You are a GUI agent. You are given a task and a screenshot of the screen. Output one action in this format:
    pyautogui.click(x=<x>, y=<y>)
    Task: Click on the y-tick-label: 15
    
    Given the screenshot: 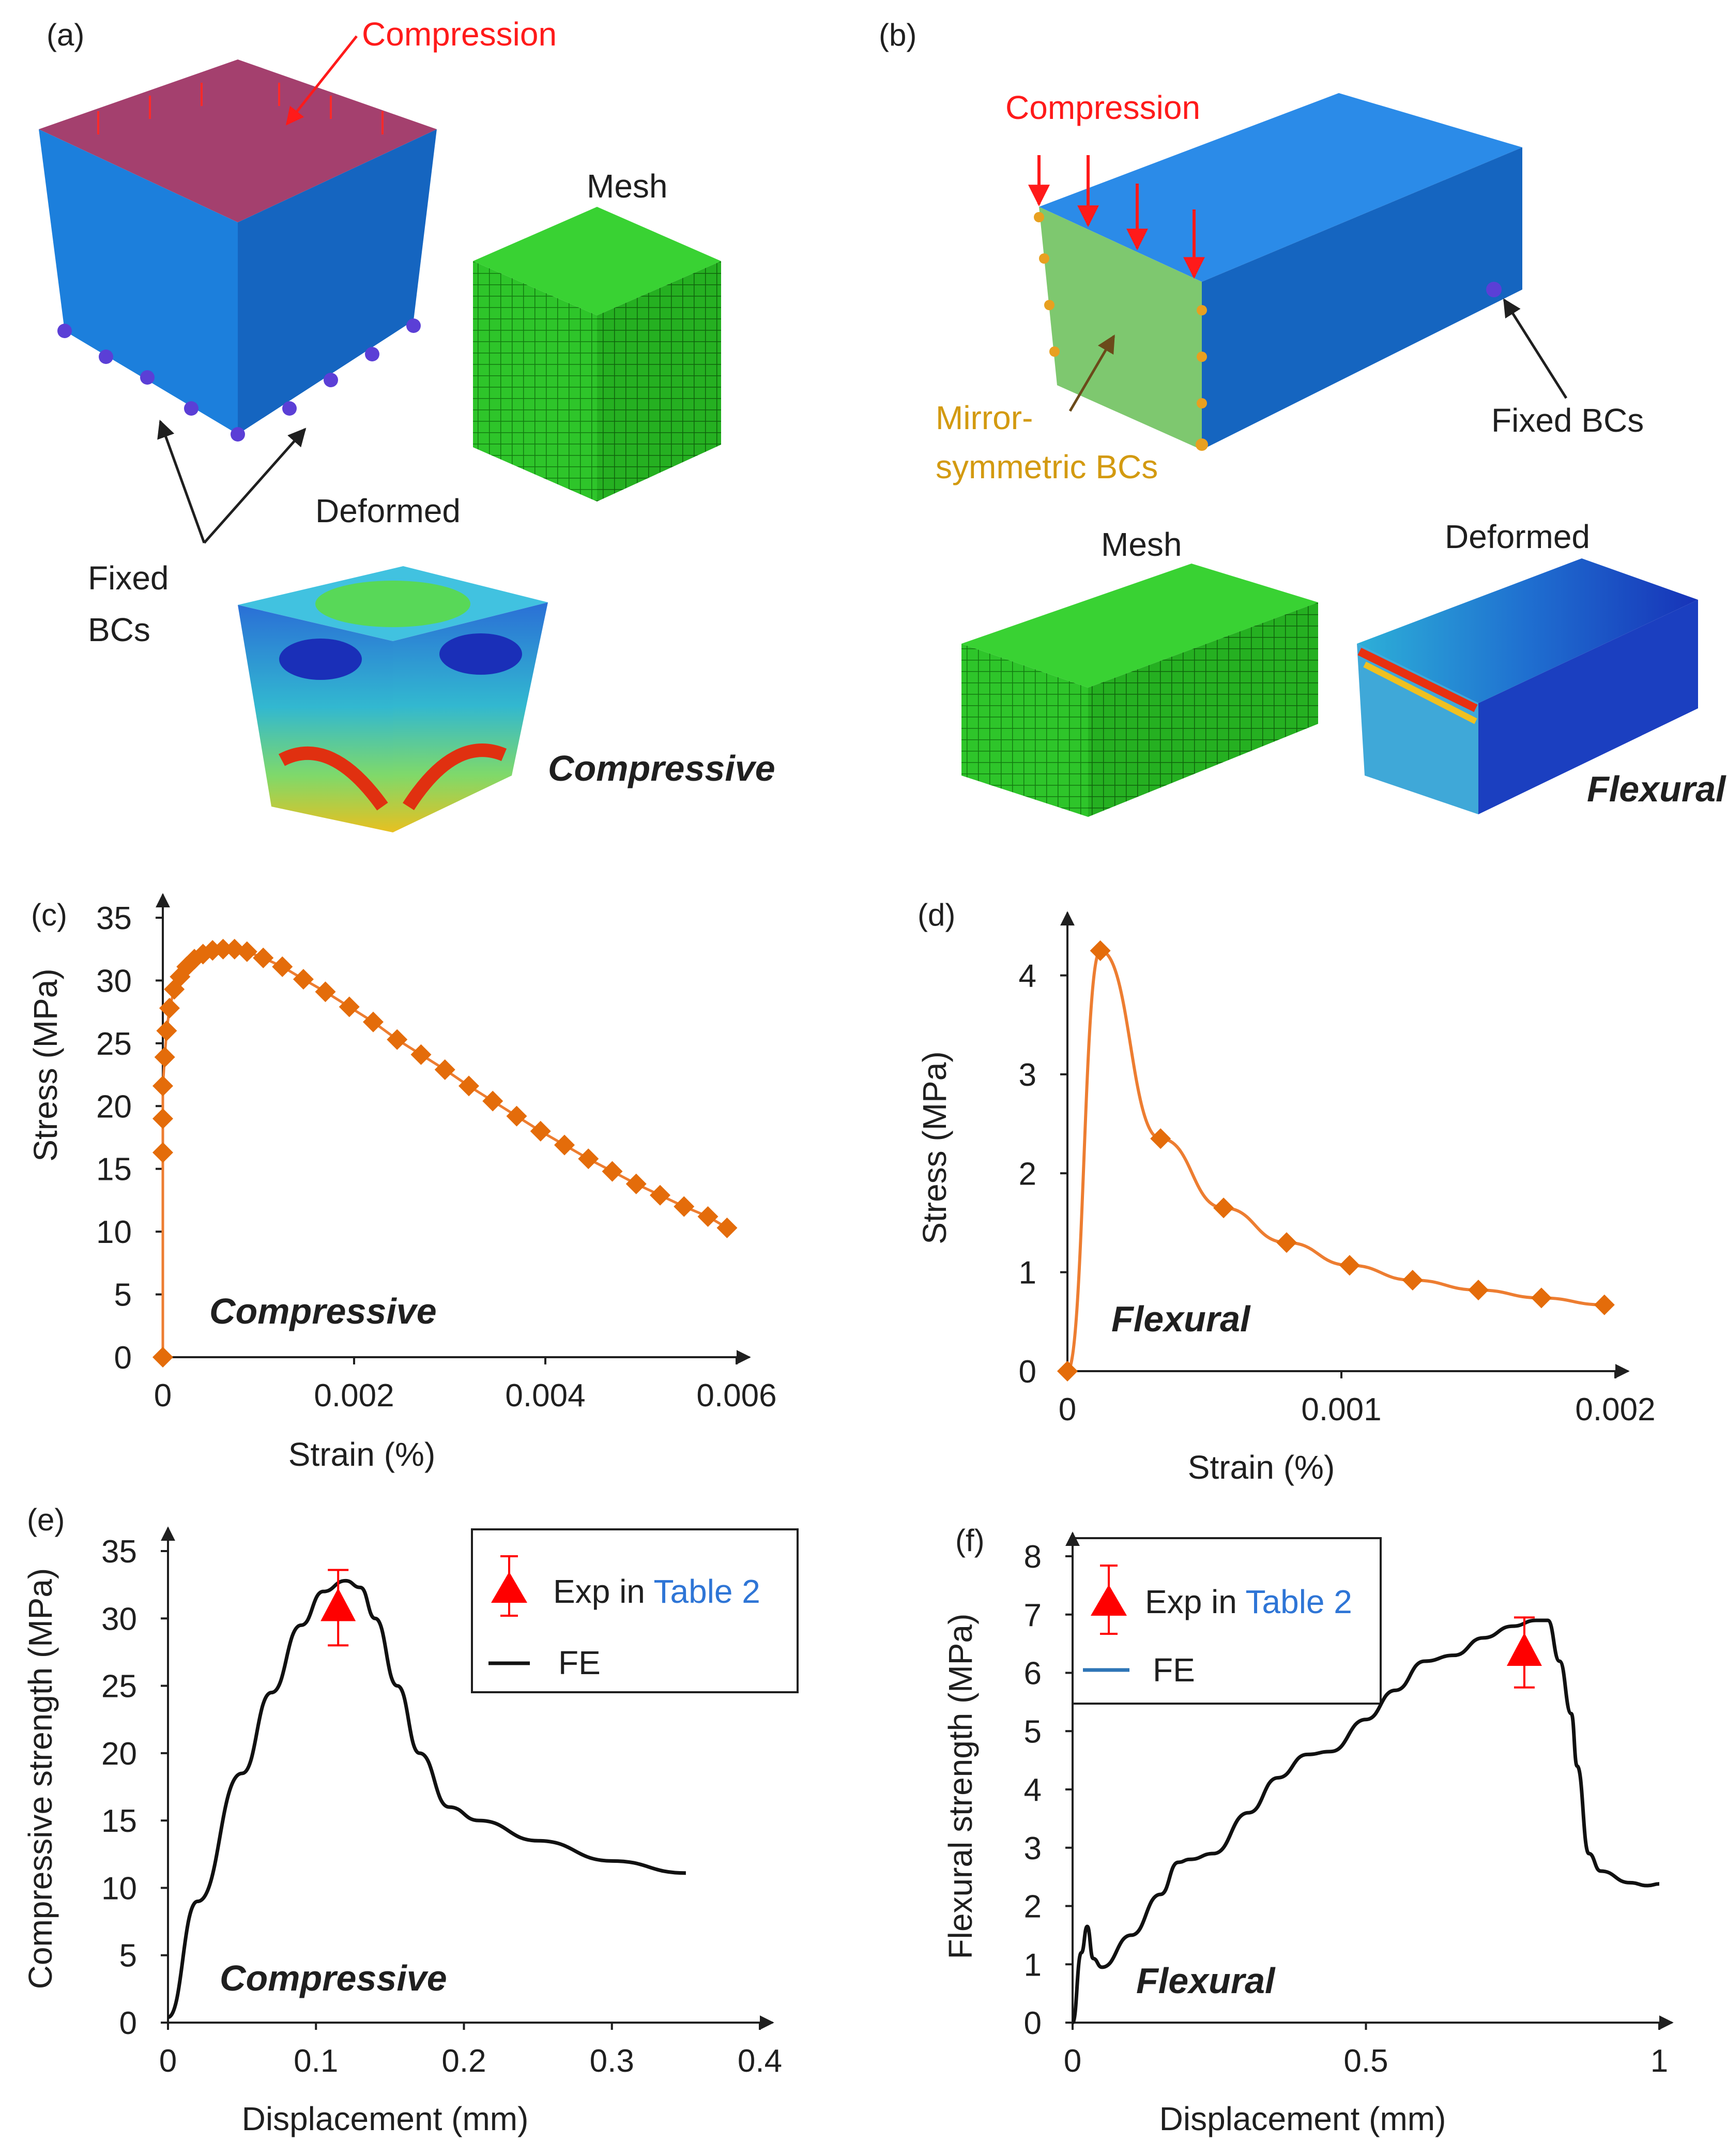 What is the action you would take?
    pyautogui.click(x=119, y=1821)
    